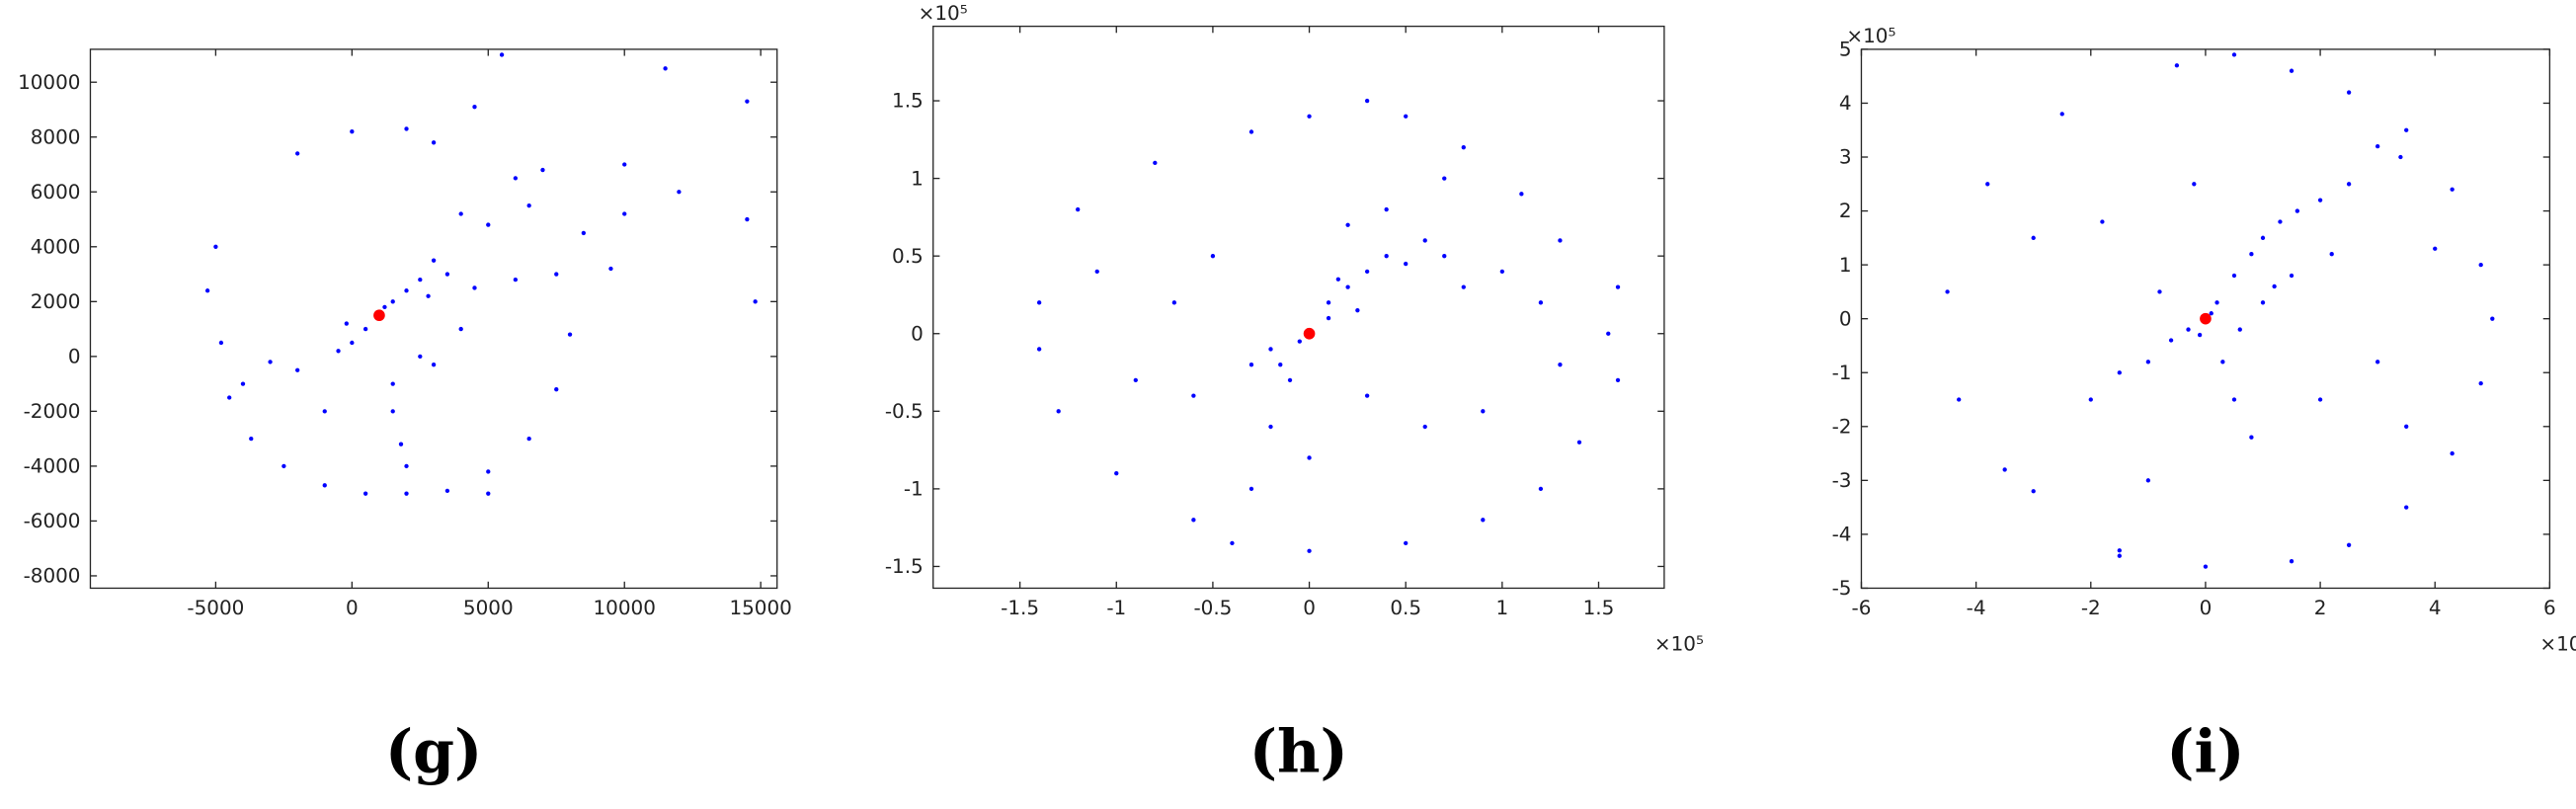 The height and width of the screenshot is (809, 2576). Describe the element at coordinates (1842, 426) in the screenshot. I see `y-tick-label: -2` at that location.